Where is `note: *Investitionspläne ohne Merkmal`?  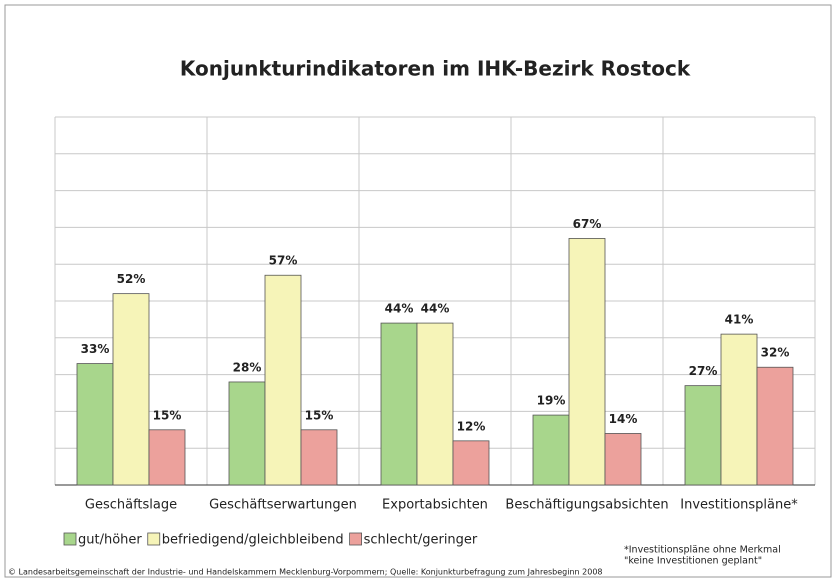
note: *Investitionspläne ohne Merkmal is located at coordinates (702, 550).